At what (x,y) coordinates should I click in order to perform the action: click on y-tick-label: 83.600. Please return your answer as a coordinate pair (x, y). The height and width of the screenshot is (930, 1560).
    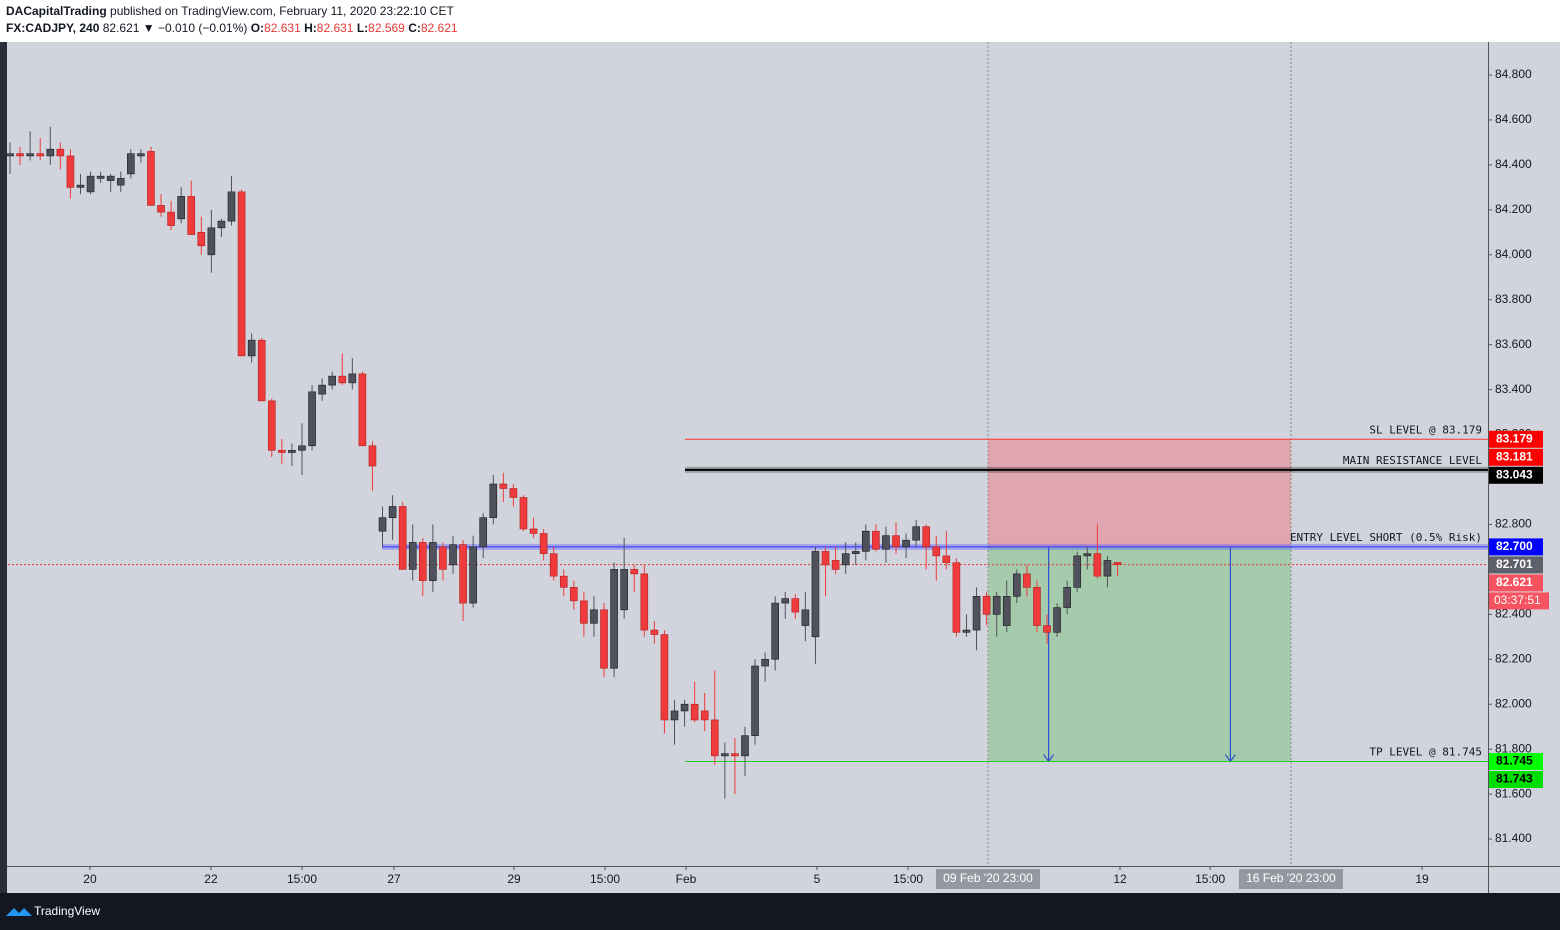
    Looking at the image, I should click on (1513, 344).